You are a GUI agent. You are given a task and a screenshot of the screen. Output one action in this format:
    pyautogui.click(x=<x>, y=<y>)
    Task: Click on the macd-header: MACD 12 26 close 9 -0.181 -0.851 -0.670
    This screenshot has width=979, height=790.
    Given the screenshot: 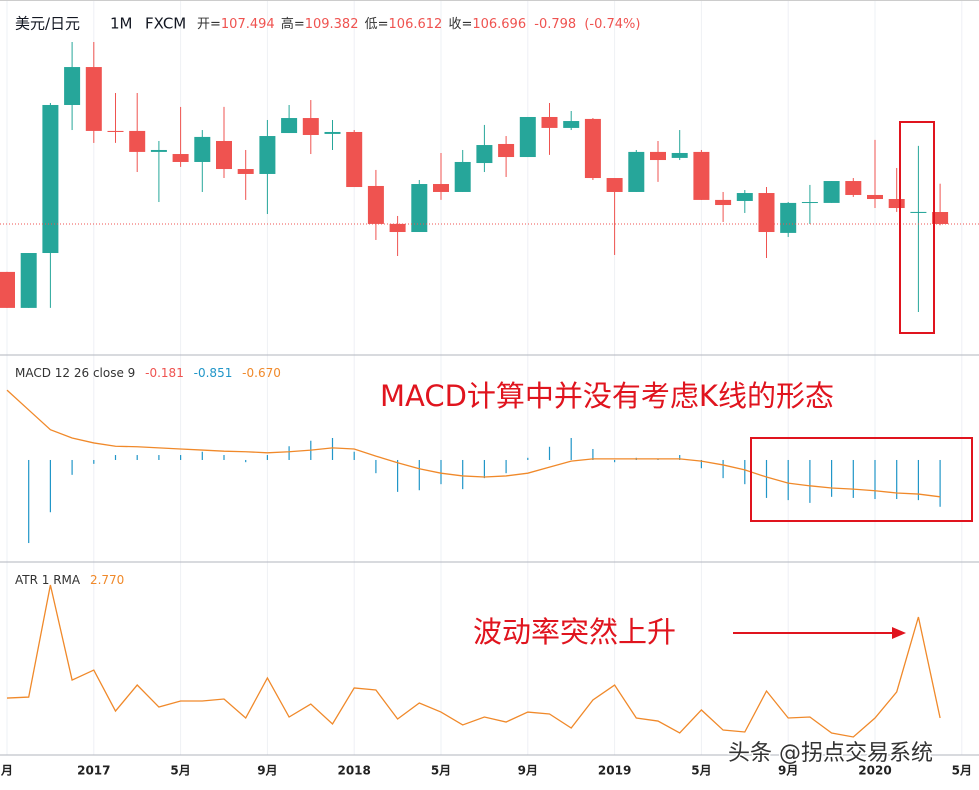 What is the action you would take?
    pyautogui.click(x=148, y=373)
    